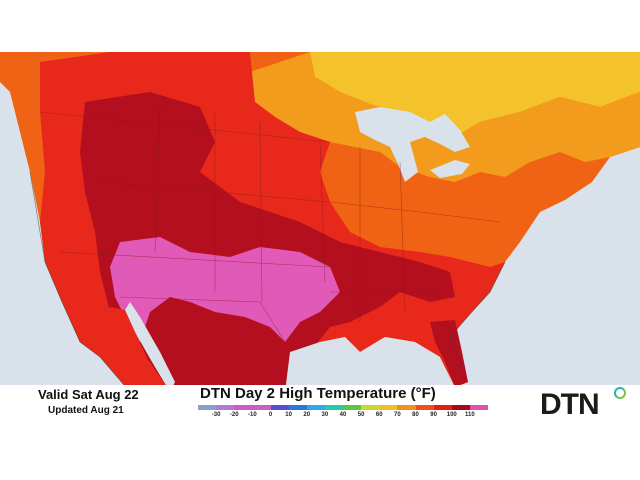 The width and height of the screenshot is (640, 480). Describe the element at coordinates (361, 415) in the screenshot. I see `scale-tick-label: 50` at that location.